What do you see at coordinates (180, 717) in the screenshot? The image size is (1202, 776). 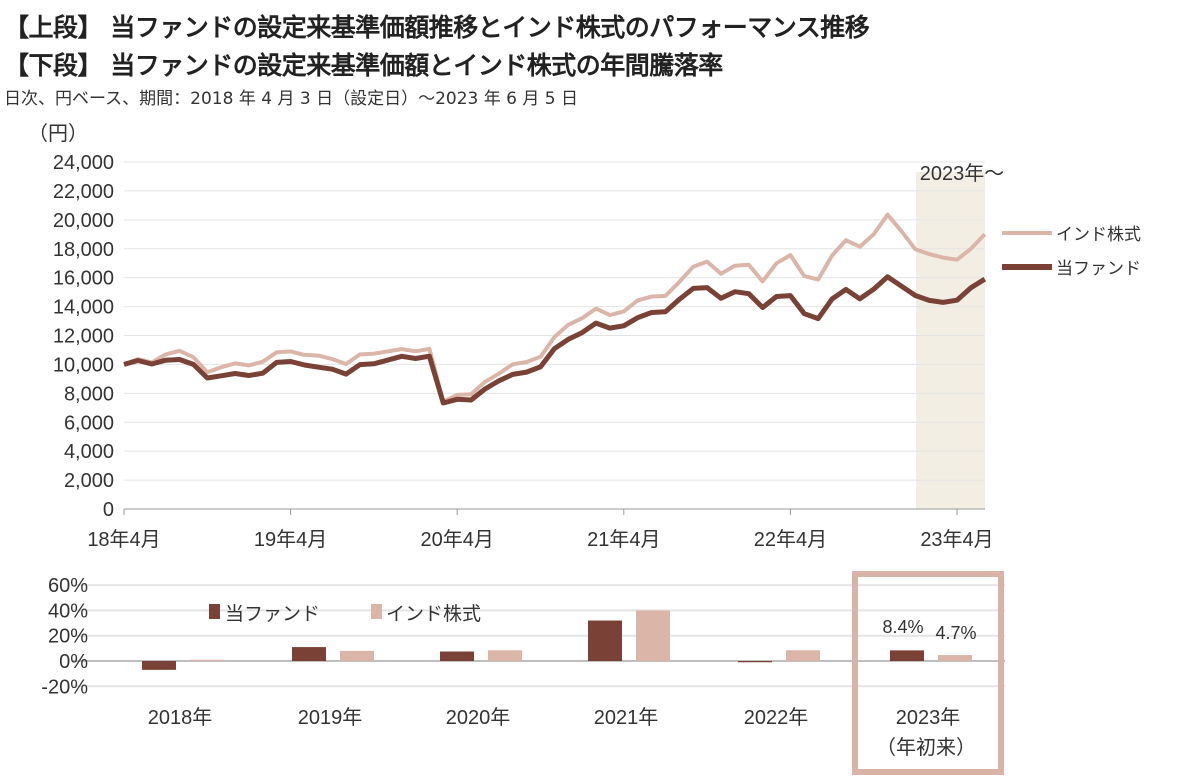 I see `x-category-label: 2018年` at bounding box center [180, 717].